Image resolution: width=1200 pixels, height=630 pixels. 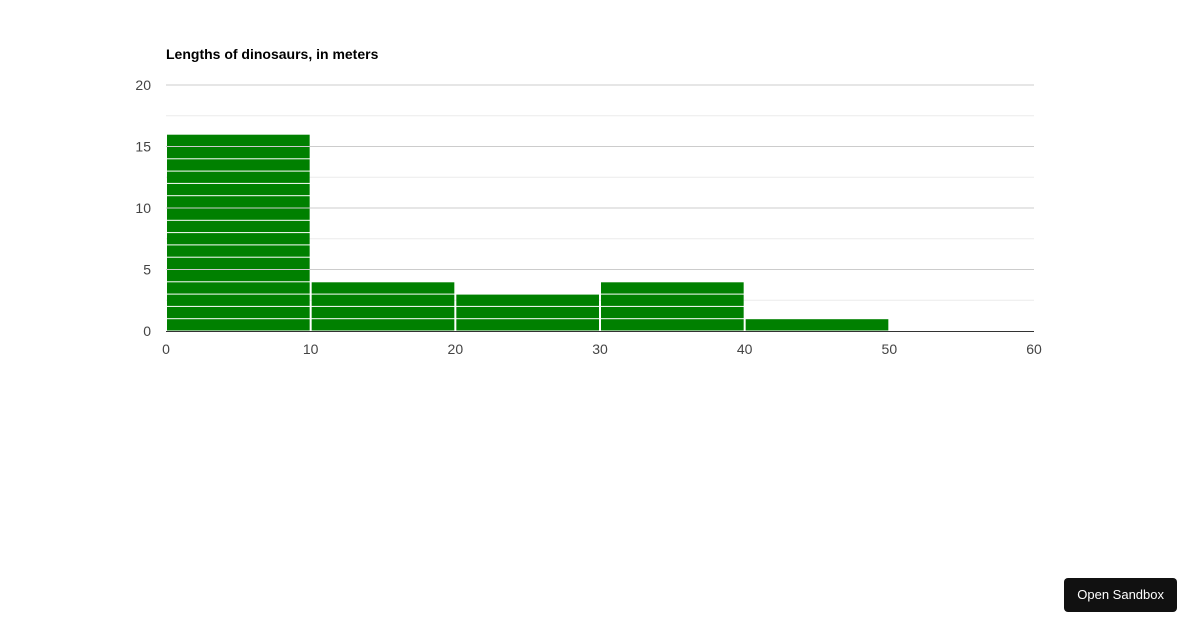 What do you see at coordinates (147, 270) in the screenshot?
I see `y-tick-label: 5` at bounding box center [147, 270].